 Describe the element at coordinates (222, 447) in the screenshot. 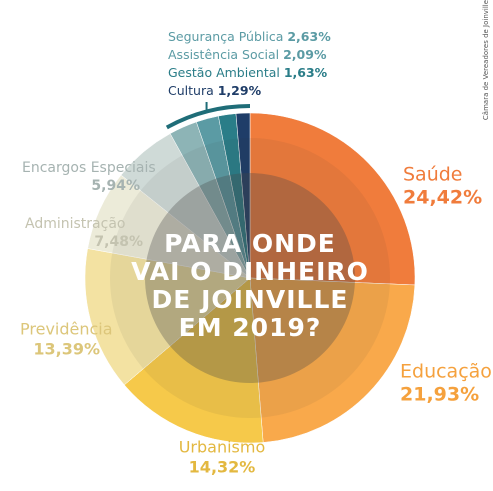

I see `slice-name: Urbanismo` at that location.